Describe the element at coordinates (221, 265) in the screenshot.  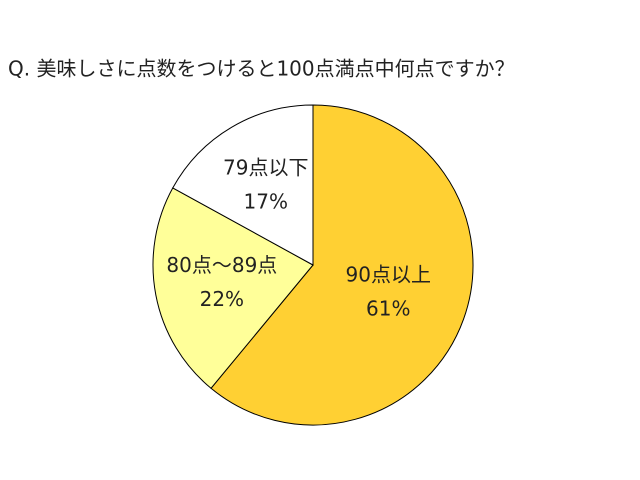
I see `slice-label: 80点～89点` at that location.